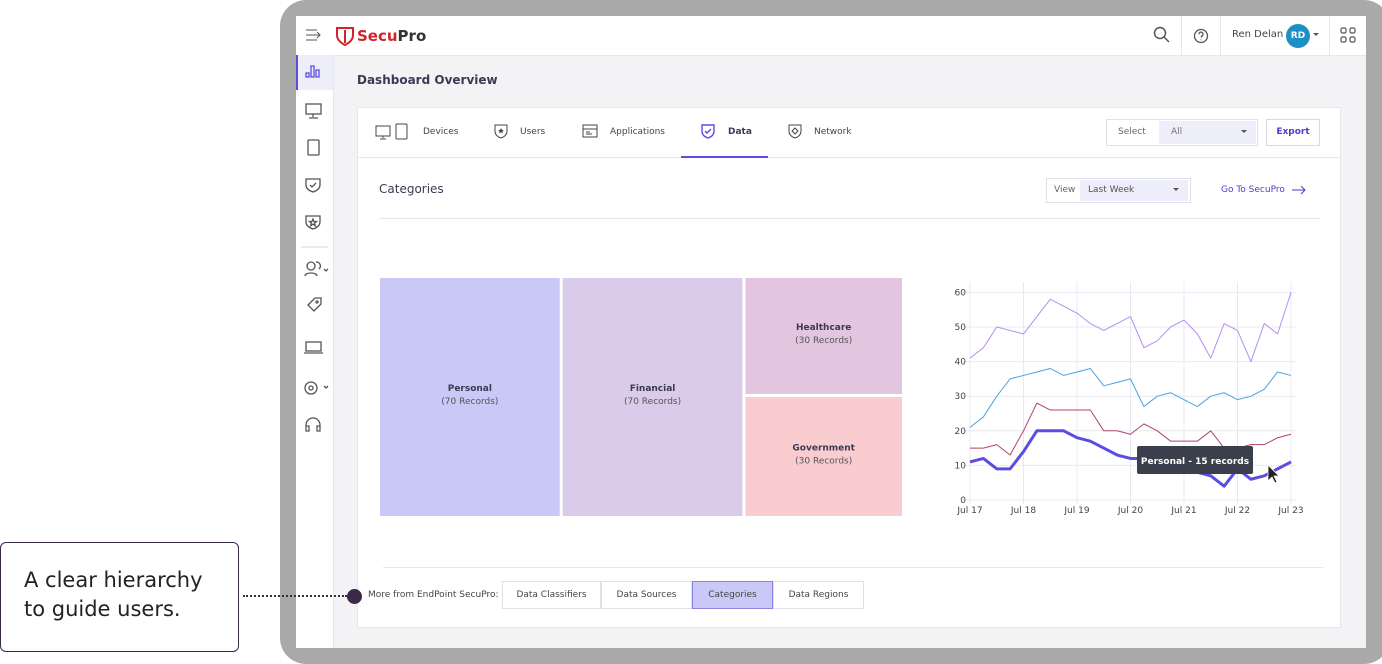 This screenshot has width=1382, height=664. I want to click on export-button: Export, so click(1293, 132).